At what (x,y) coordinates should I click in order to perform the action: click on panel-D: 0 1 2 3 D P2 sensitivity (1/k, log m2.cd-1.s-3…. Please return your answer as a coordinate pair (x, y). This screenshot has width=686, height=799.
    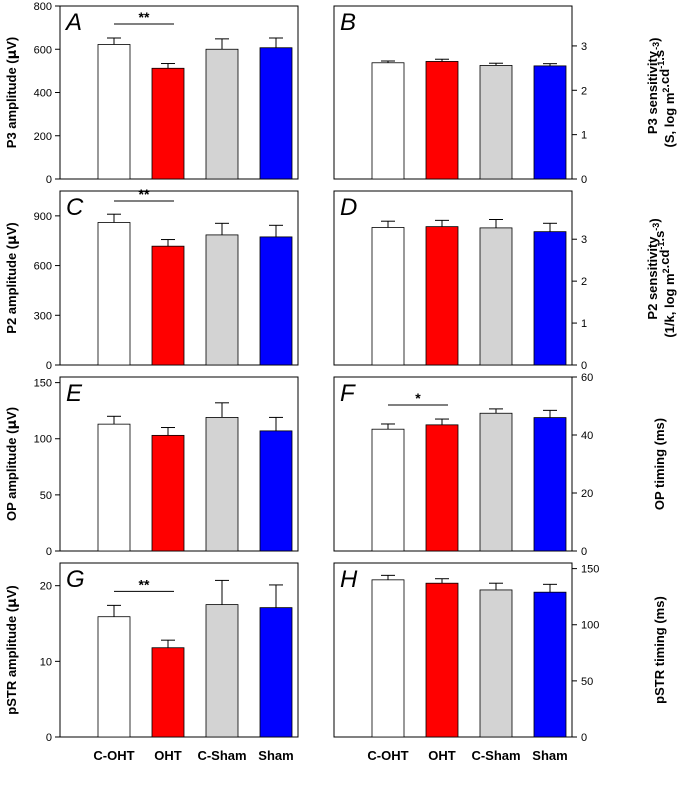
    Looking at the image, I should click on (505, 281).